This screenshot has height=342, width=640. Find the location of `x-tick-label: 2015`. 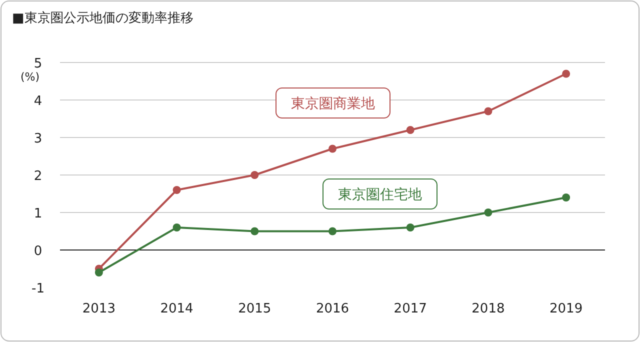

x-tick-label: 2015 is located at coordinates (255, 309).